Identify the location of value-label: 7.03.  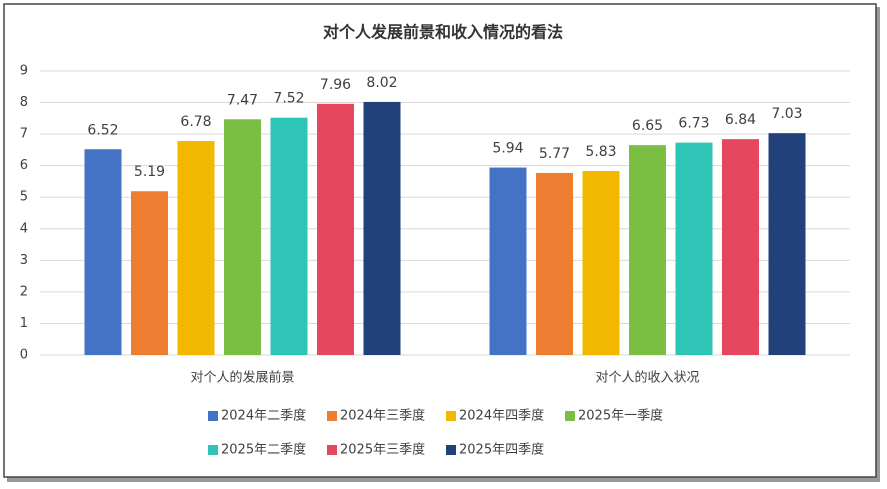
(786, 114).